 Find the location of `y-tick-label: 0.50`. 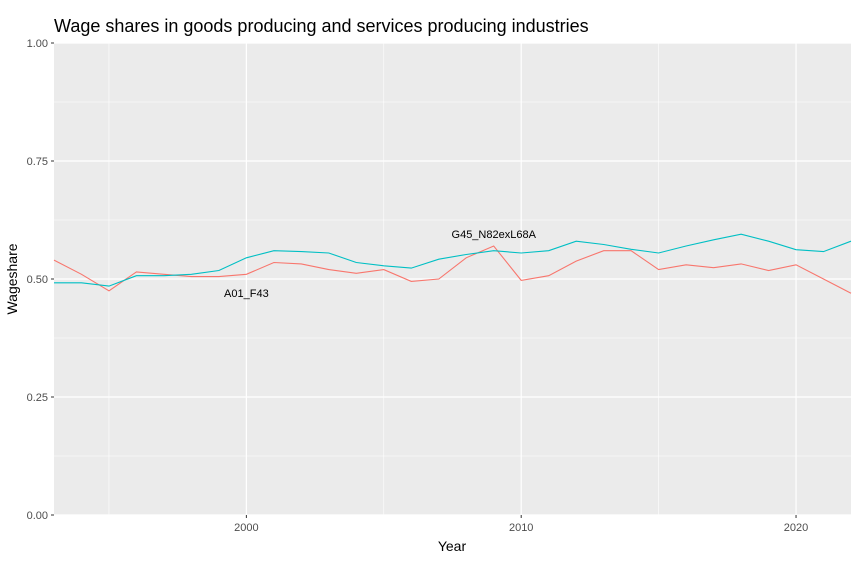

y-tick-label: 0.50 is located at coordinates (37, 280).